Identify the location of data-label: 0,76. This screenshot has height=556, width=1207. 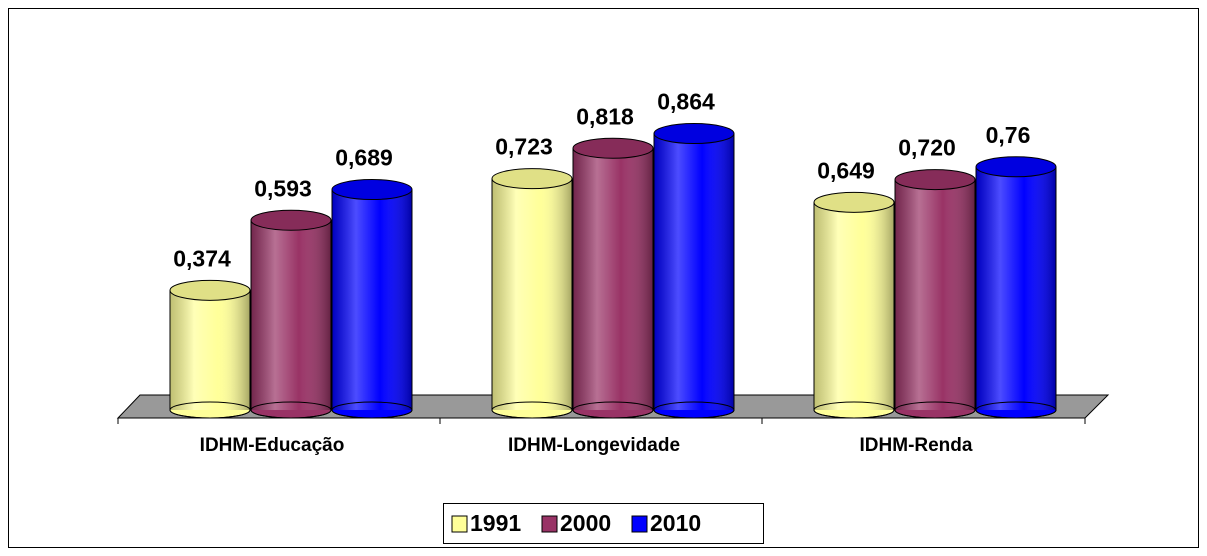
(1008, 135).